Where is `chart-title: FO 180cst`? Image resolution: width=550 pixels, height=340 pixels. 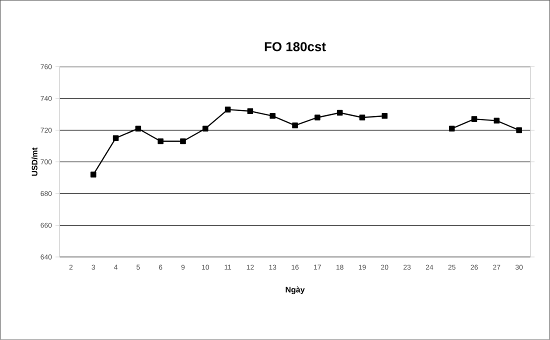 chart-title: FO 180cst is located at coordinates (295, 47).